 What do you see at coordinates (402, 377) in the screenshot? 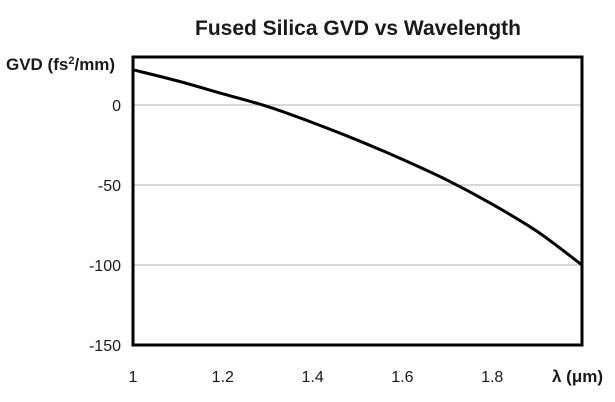
I see `x-tick-label: 1.6` at bounding box center [402, 377].